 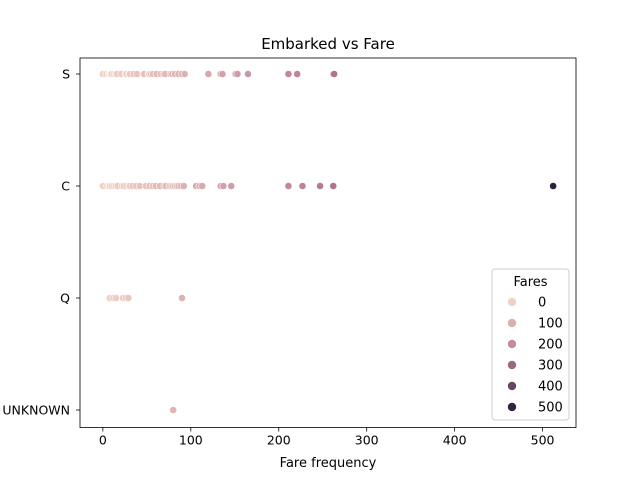 I want to click on legend-label: 300, so click(x=550, y=366).